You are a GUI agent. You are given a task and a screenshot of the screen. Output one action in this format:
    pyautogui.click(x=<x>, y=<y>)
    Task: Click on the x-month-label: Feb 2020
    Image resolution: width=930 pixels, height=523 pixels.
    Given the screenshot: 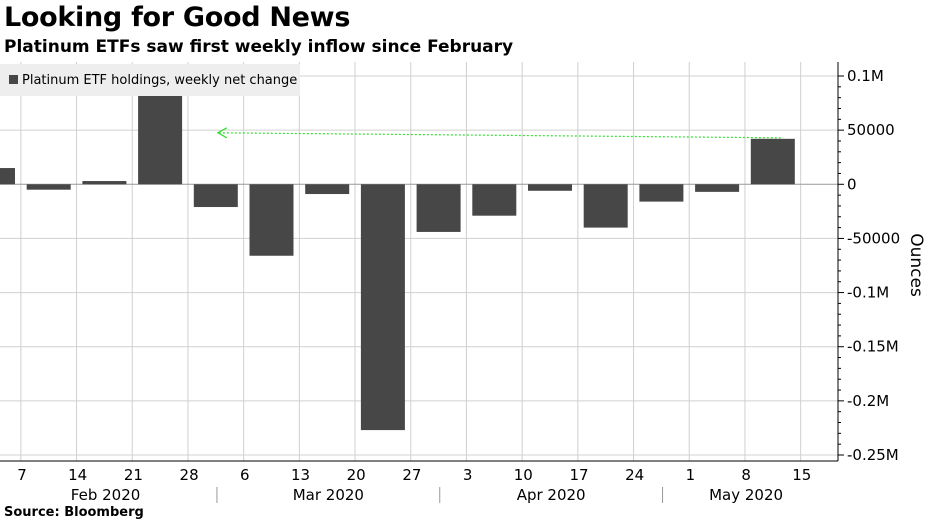 What is the action you would take?
    pyautogui.click(x=106, y=495)
    